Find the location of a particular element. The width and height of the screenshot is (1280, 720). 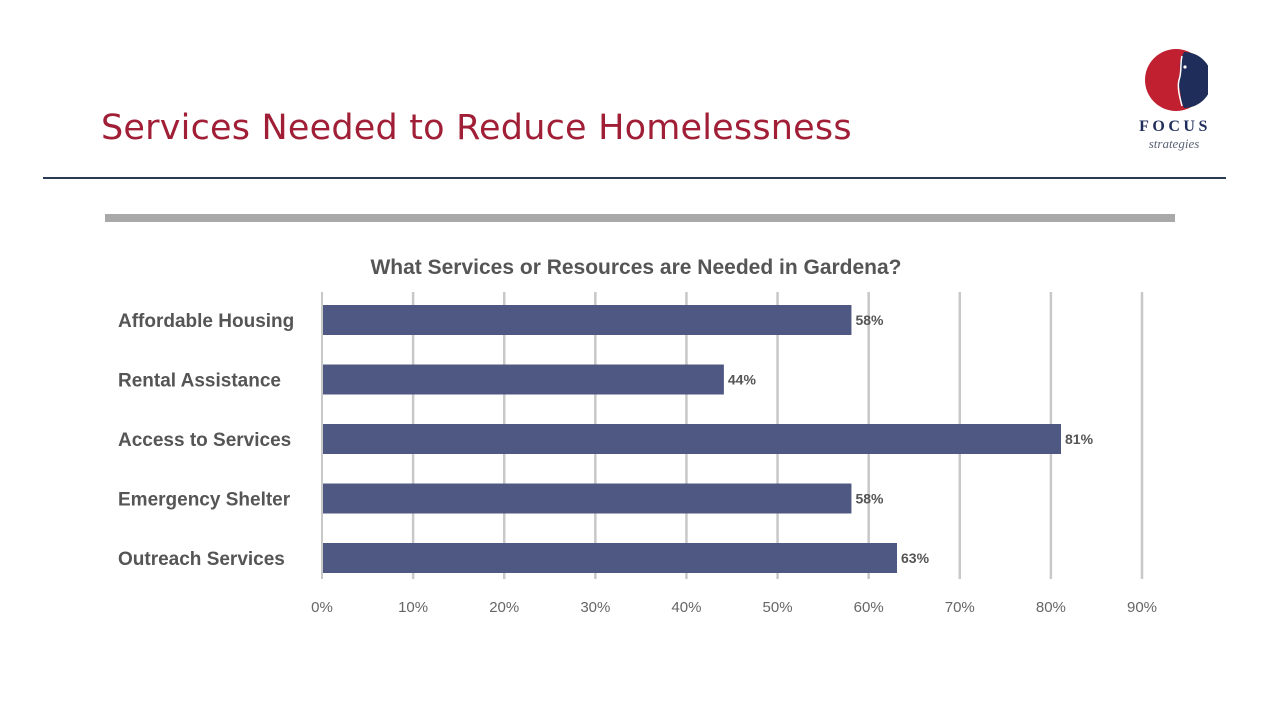

x-tick-label: 90% is located at coordinates (1142, 607).